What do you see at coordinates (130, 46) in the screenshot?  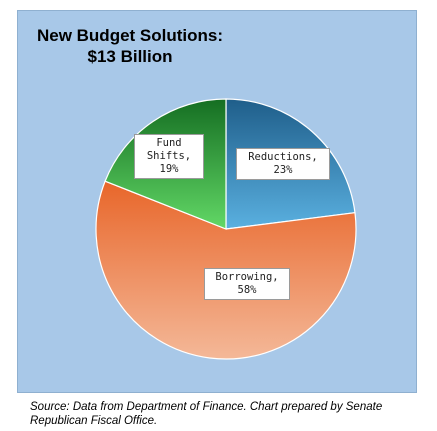 I see `chart-title: New Budget Solutions: $13 Billion` at bounding box center [130, 46].